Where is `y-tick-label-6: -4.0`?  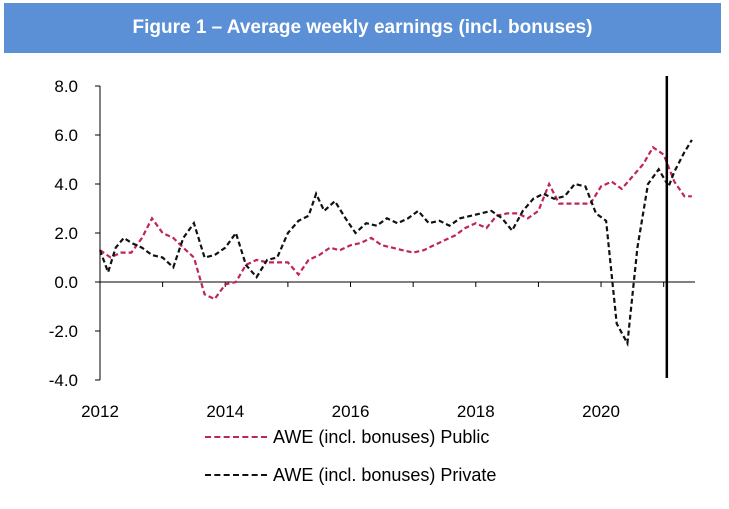 y-tick-label-6: -4.0 is located at coordinates (63, 380).